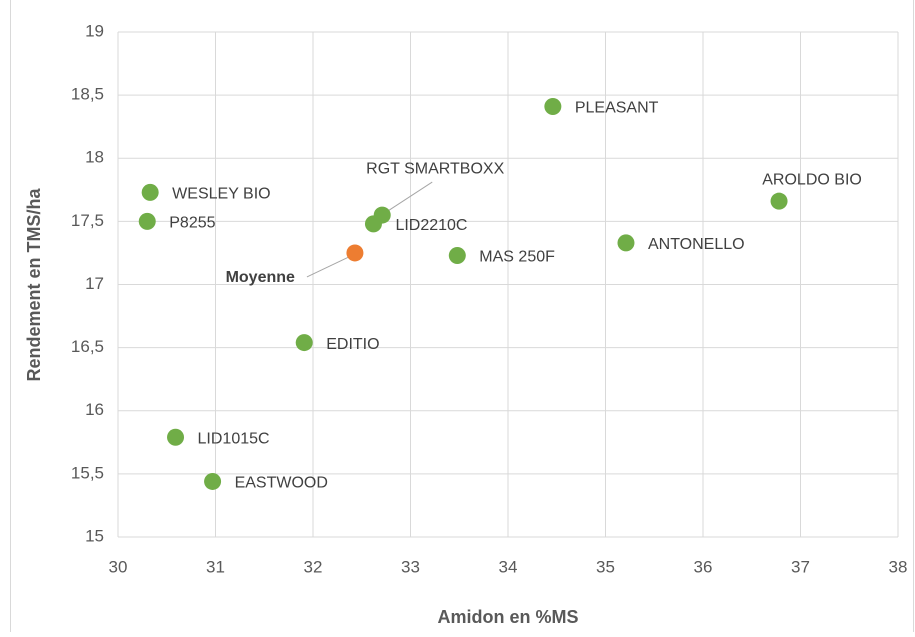  Describe the element at coordinates (281, 483) in the screenshot. I see `point-label: EASTWOOD` at that location.